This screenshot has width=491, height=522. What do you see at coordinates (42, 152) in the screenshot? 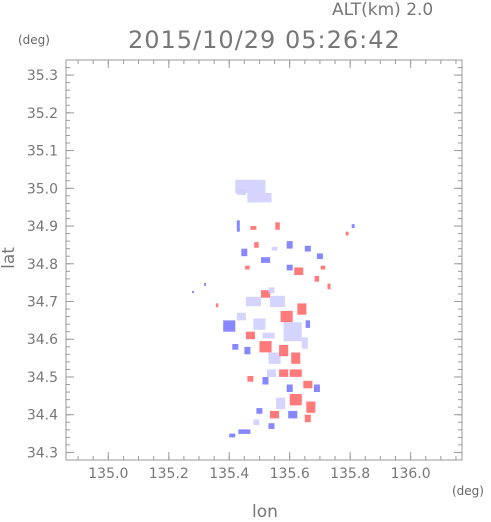
I see `y-tick-label: 35.1` at bounding box center [42, 152].